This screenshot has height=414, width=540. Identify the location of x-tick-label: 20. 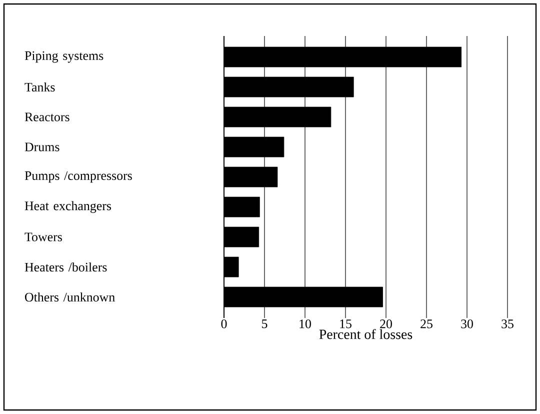
(386, 324).